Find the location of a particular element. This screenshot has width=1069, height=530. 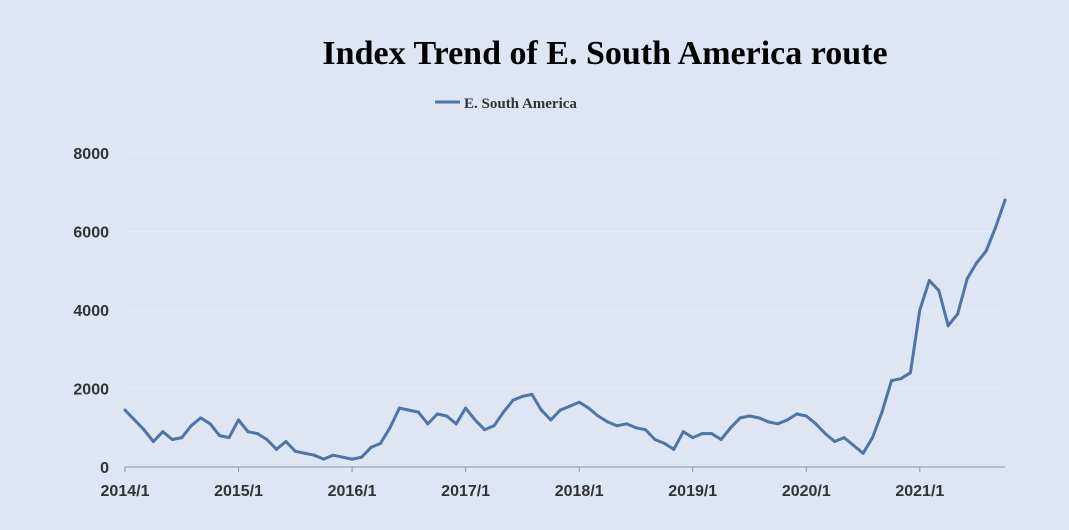

x-tick-label: 2017/1 is located at coordinates (465, 491).